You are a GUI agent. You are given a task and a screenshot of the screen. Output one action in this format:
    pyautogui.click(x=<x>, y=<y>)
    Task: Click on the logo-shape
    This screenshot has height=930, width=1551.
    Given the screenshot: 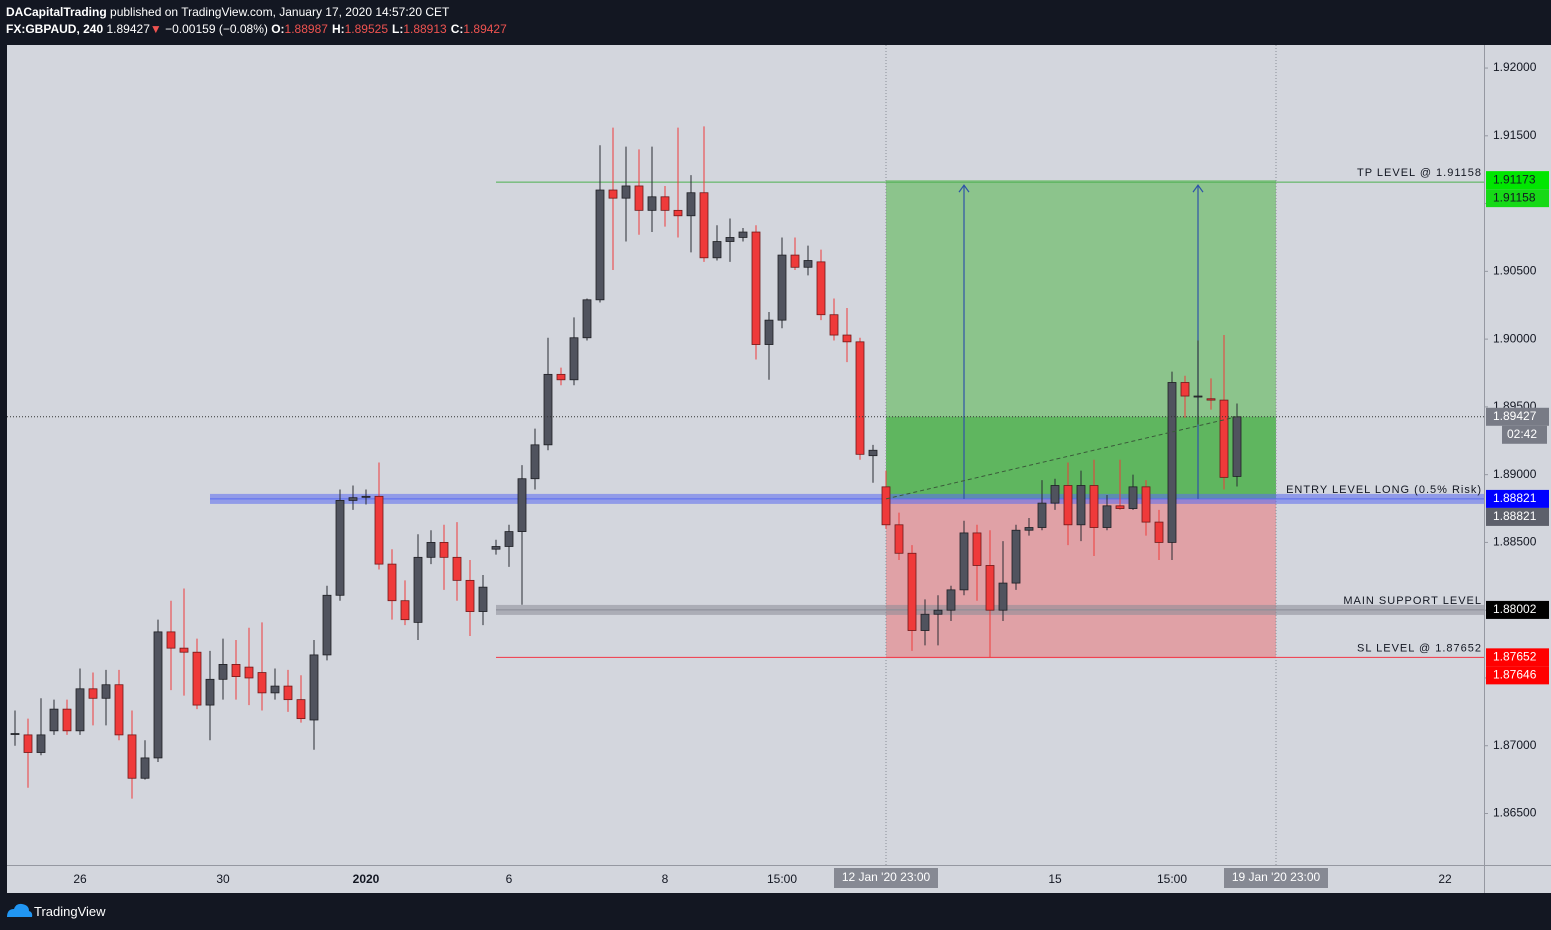 What is the action you would take?
    pyautogui.click(x=20, y=910)
    